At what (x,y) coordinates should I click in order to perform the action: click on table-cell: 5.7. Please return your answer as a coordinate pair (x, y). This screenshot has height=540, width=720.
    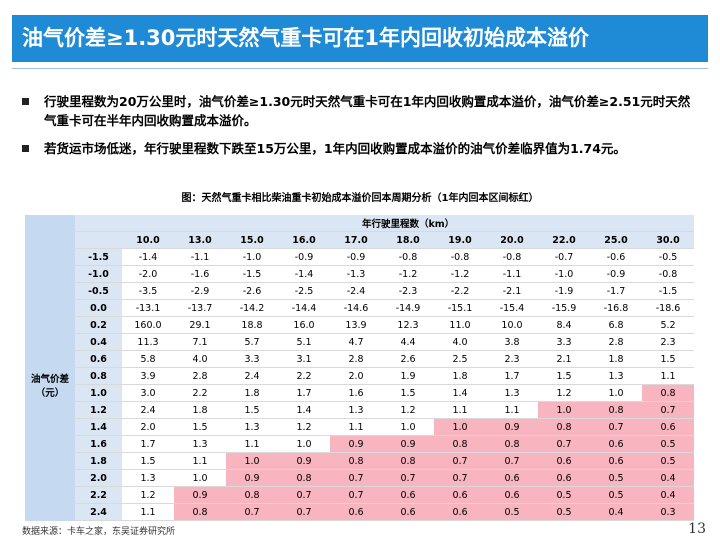
    Looking at the image, I should click on (252, 342).